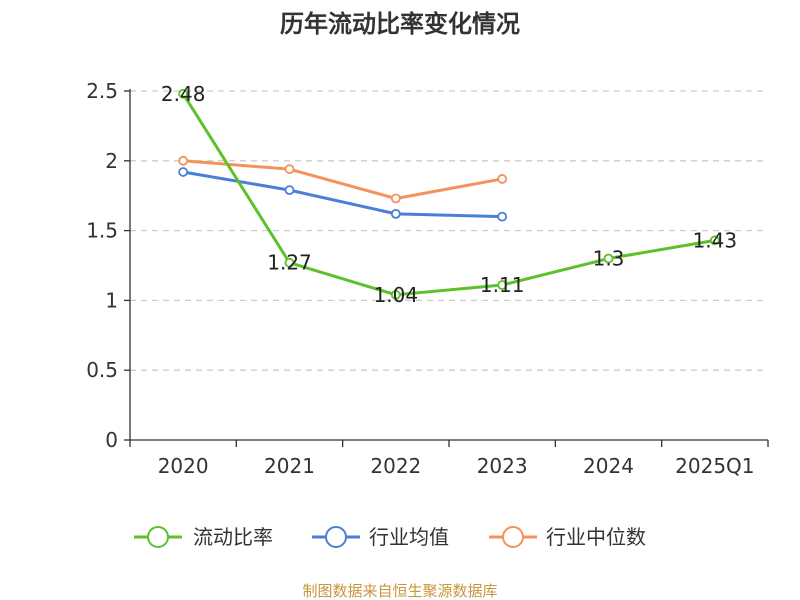  I want to click on legend: 流动比率 行业均值 行业中位数, so click(390, 537).